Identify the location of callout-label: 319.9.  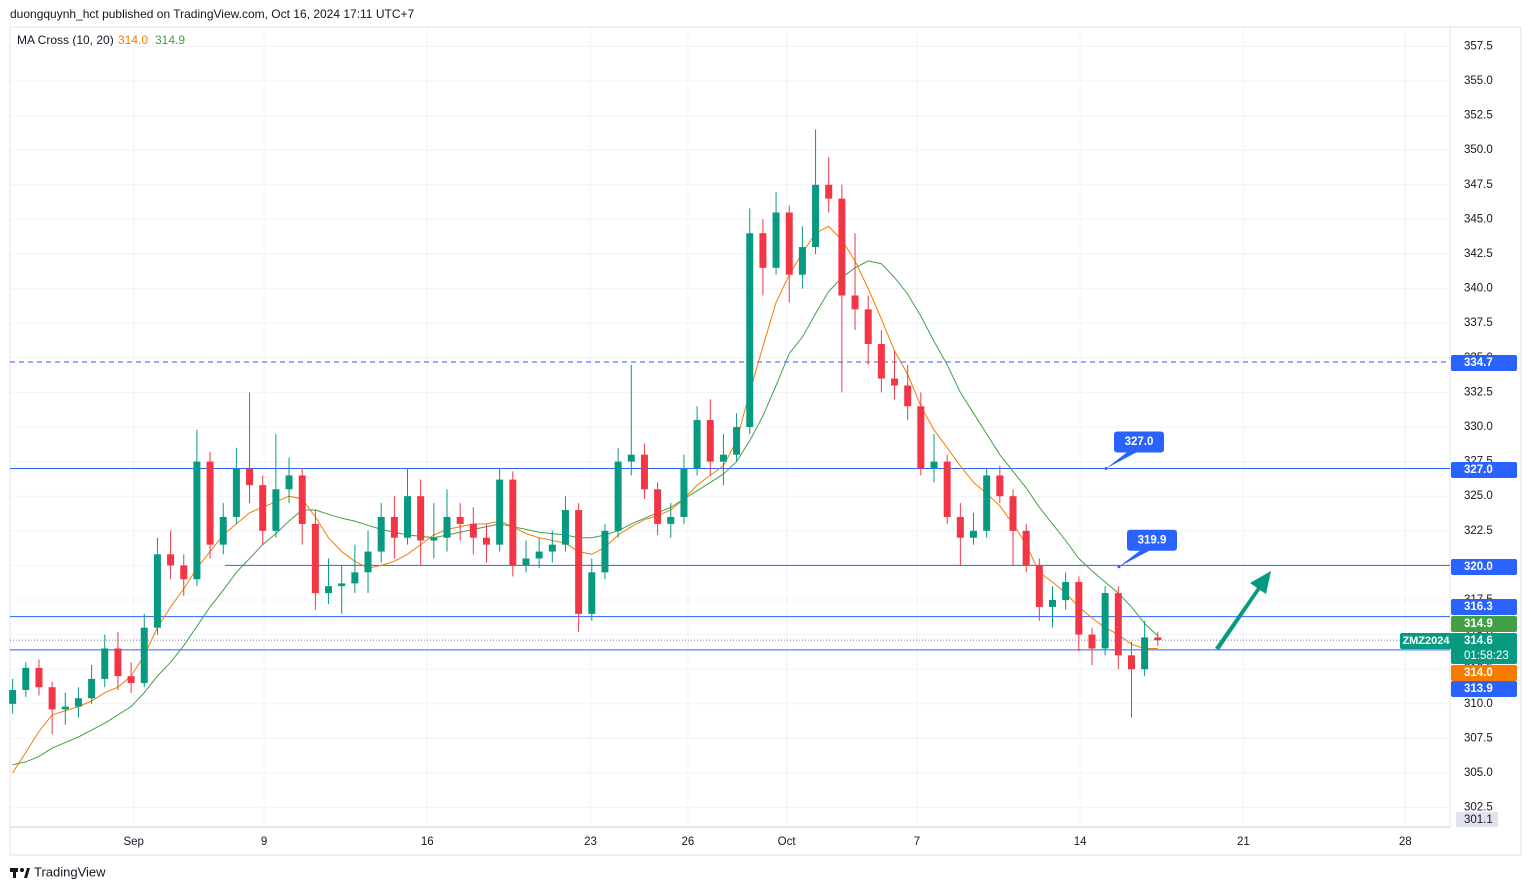
(1152, 540).